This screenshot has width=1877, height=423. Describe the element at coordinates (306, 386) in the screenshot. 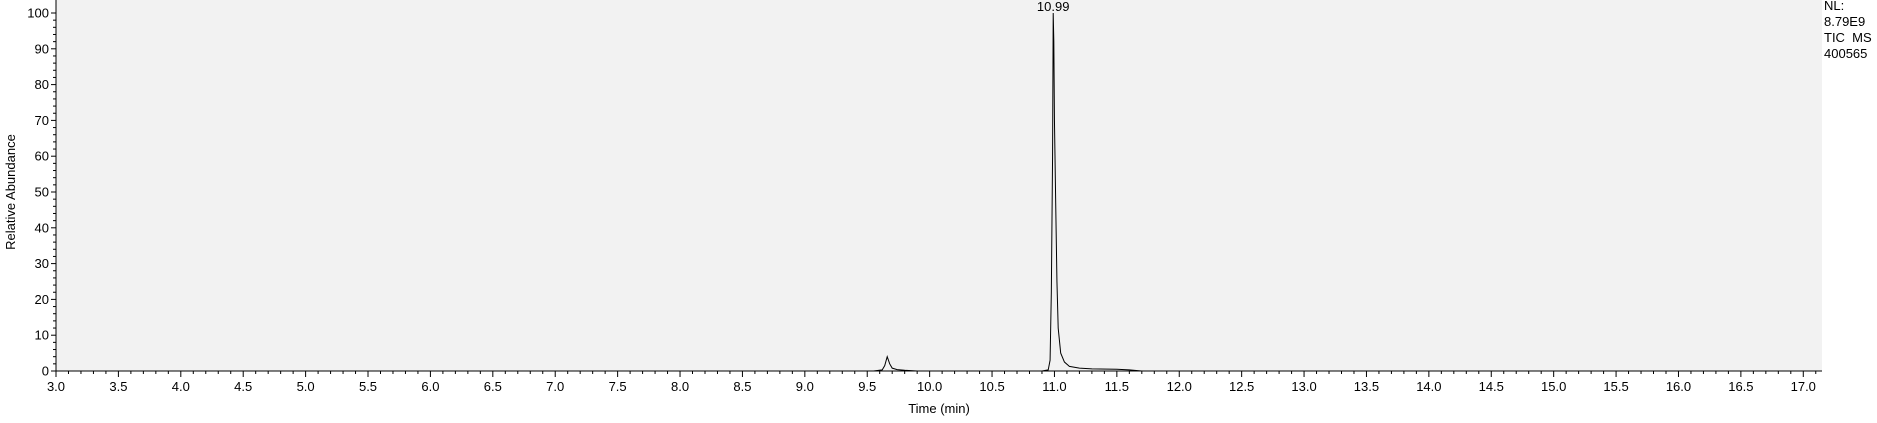

I see `x-tick-label: 5.0` at that location.